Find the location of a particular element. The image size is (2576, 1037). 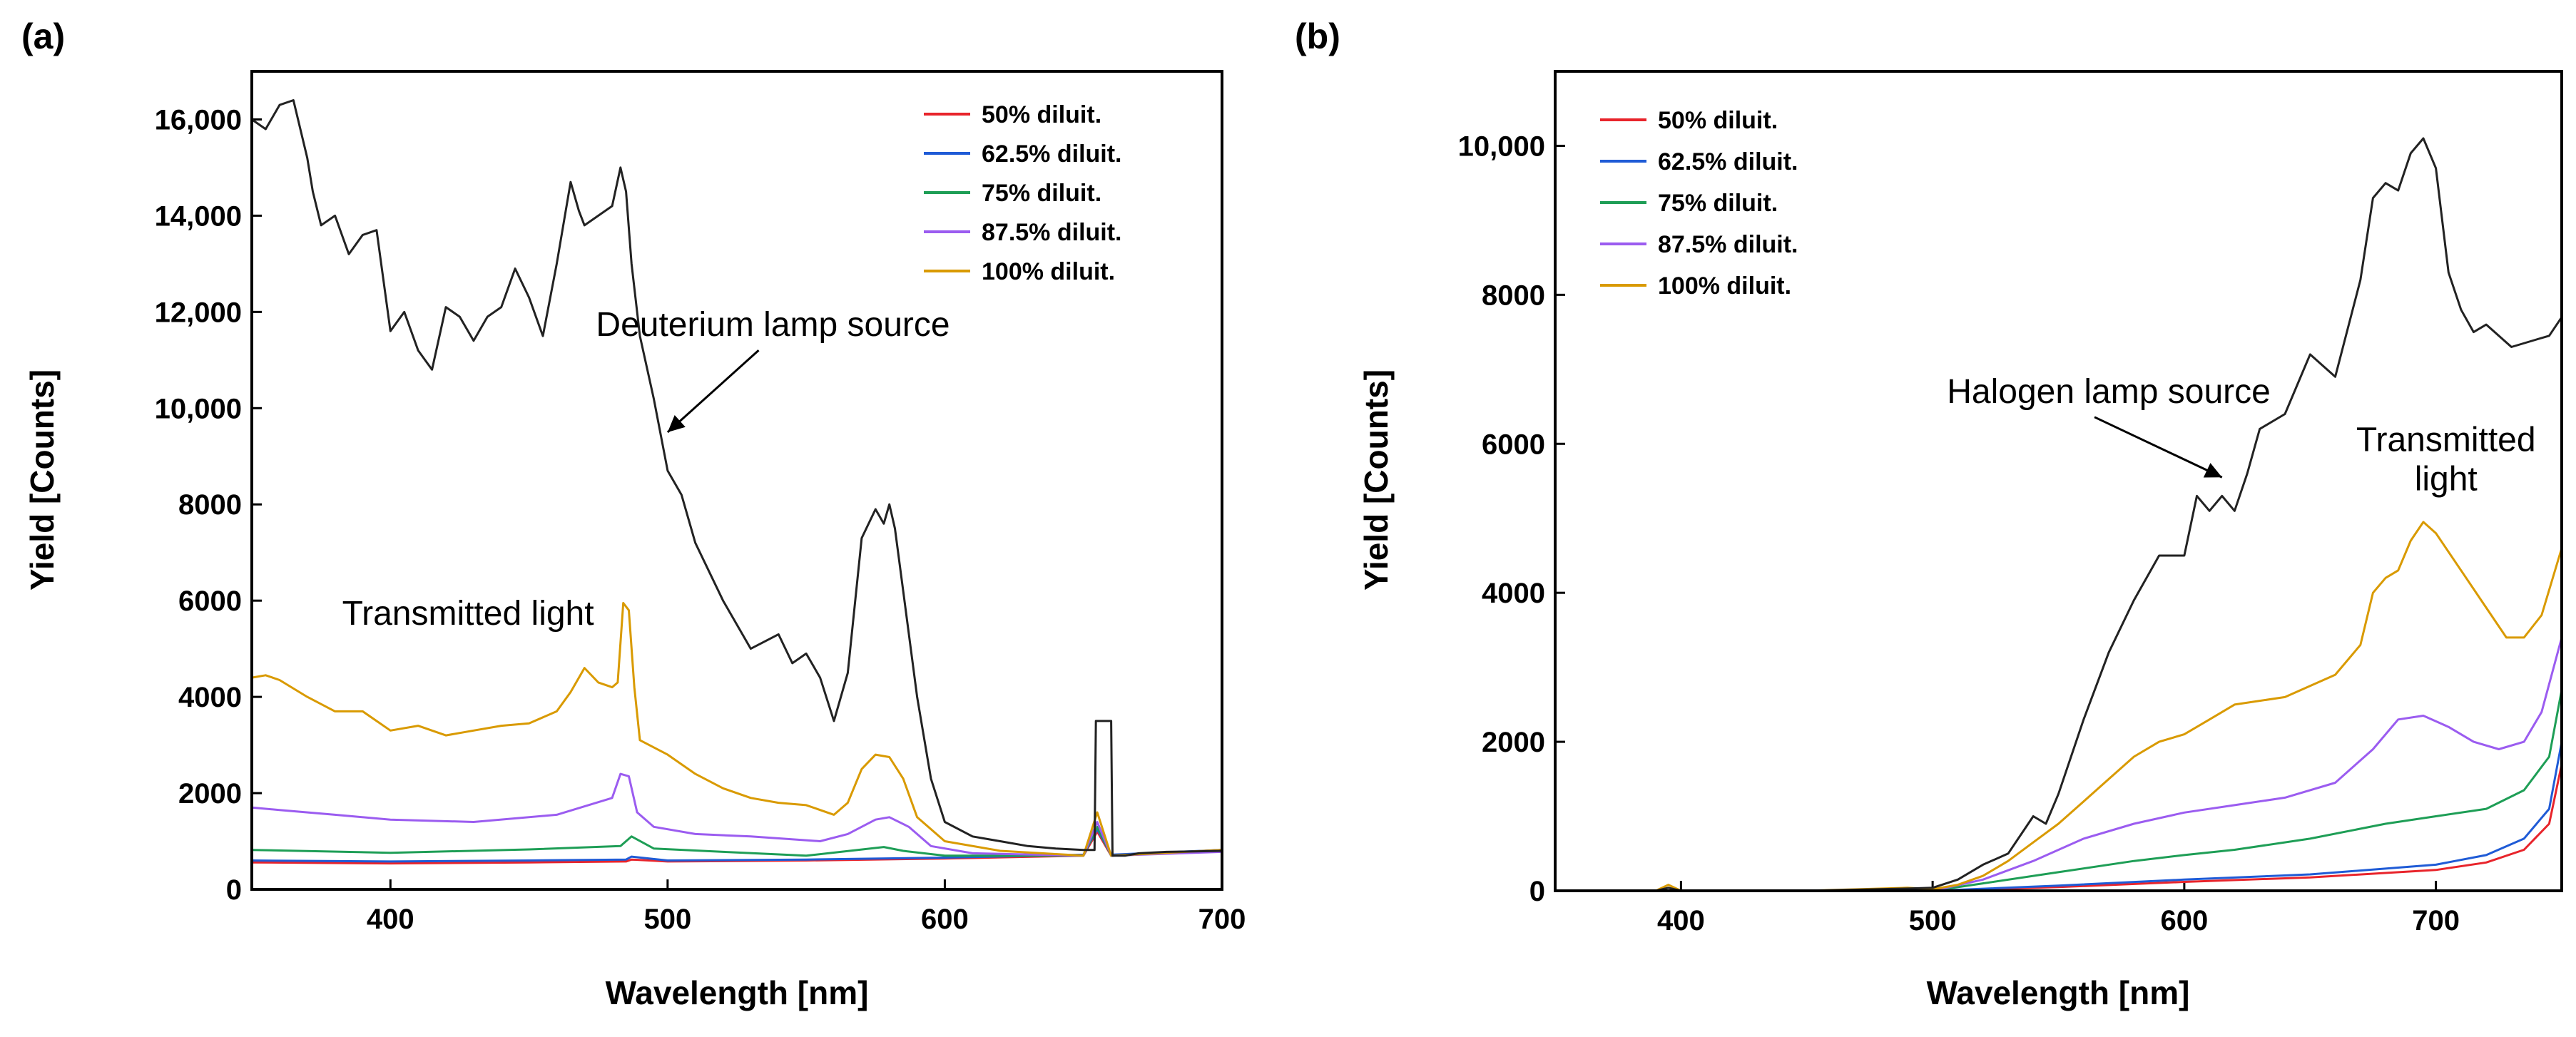

y-tick-label: 14,000 is located at coordinates (198, 216).